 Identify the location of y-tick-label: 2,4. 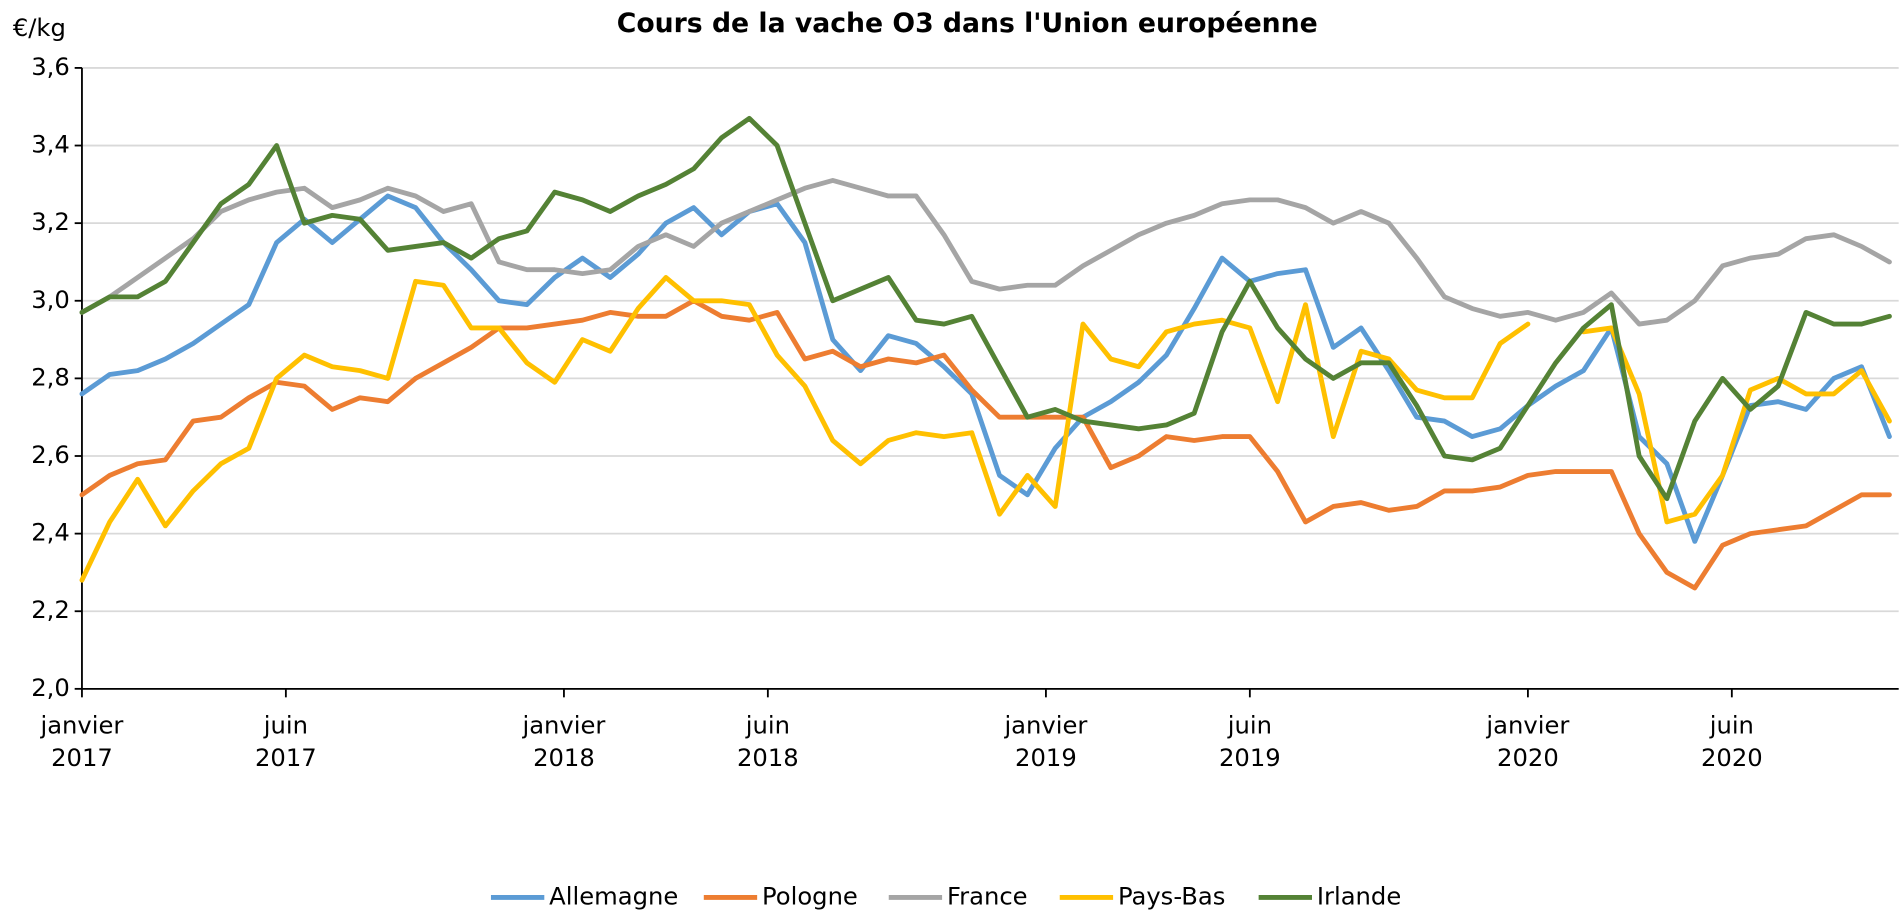
(50, 532).